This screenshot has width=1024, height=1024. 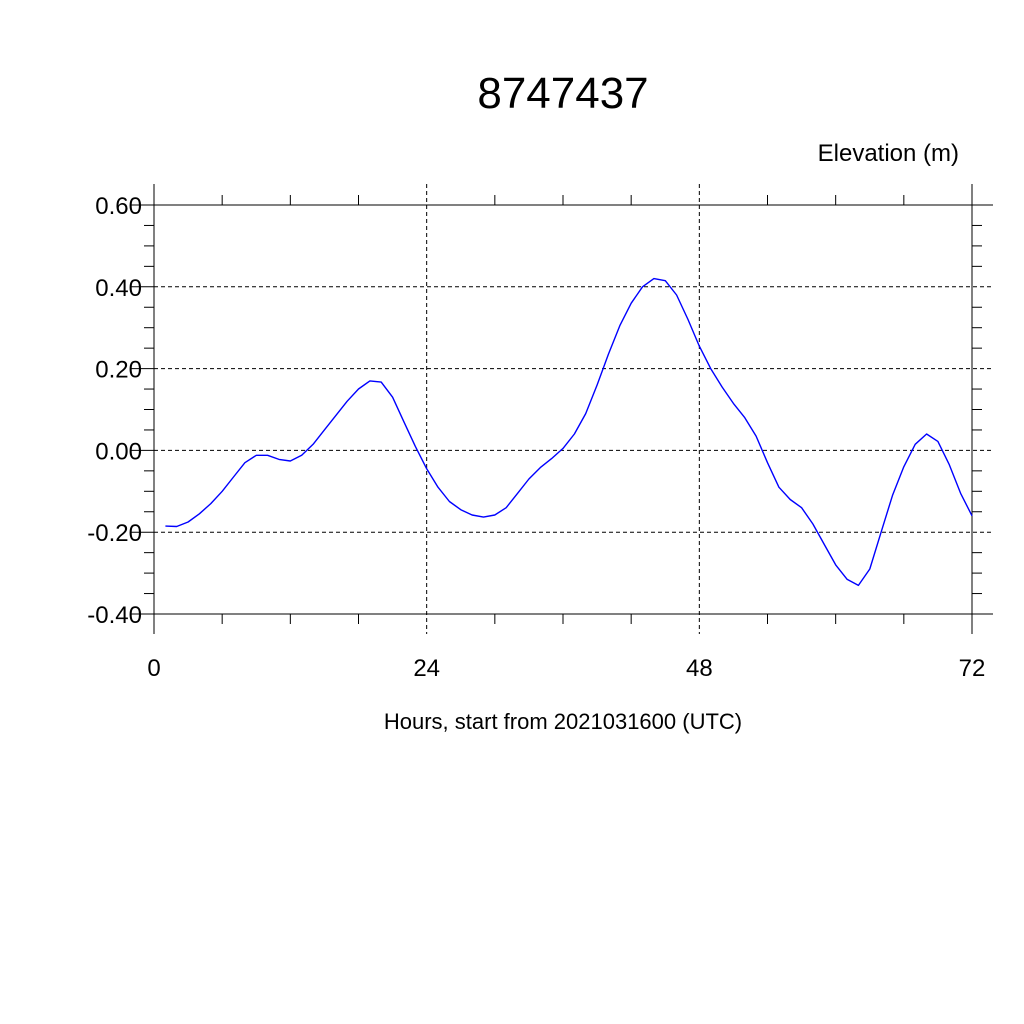 I want to click on chart-title: 8747437, so click(x=562, y=93).